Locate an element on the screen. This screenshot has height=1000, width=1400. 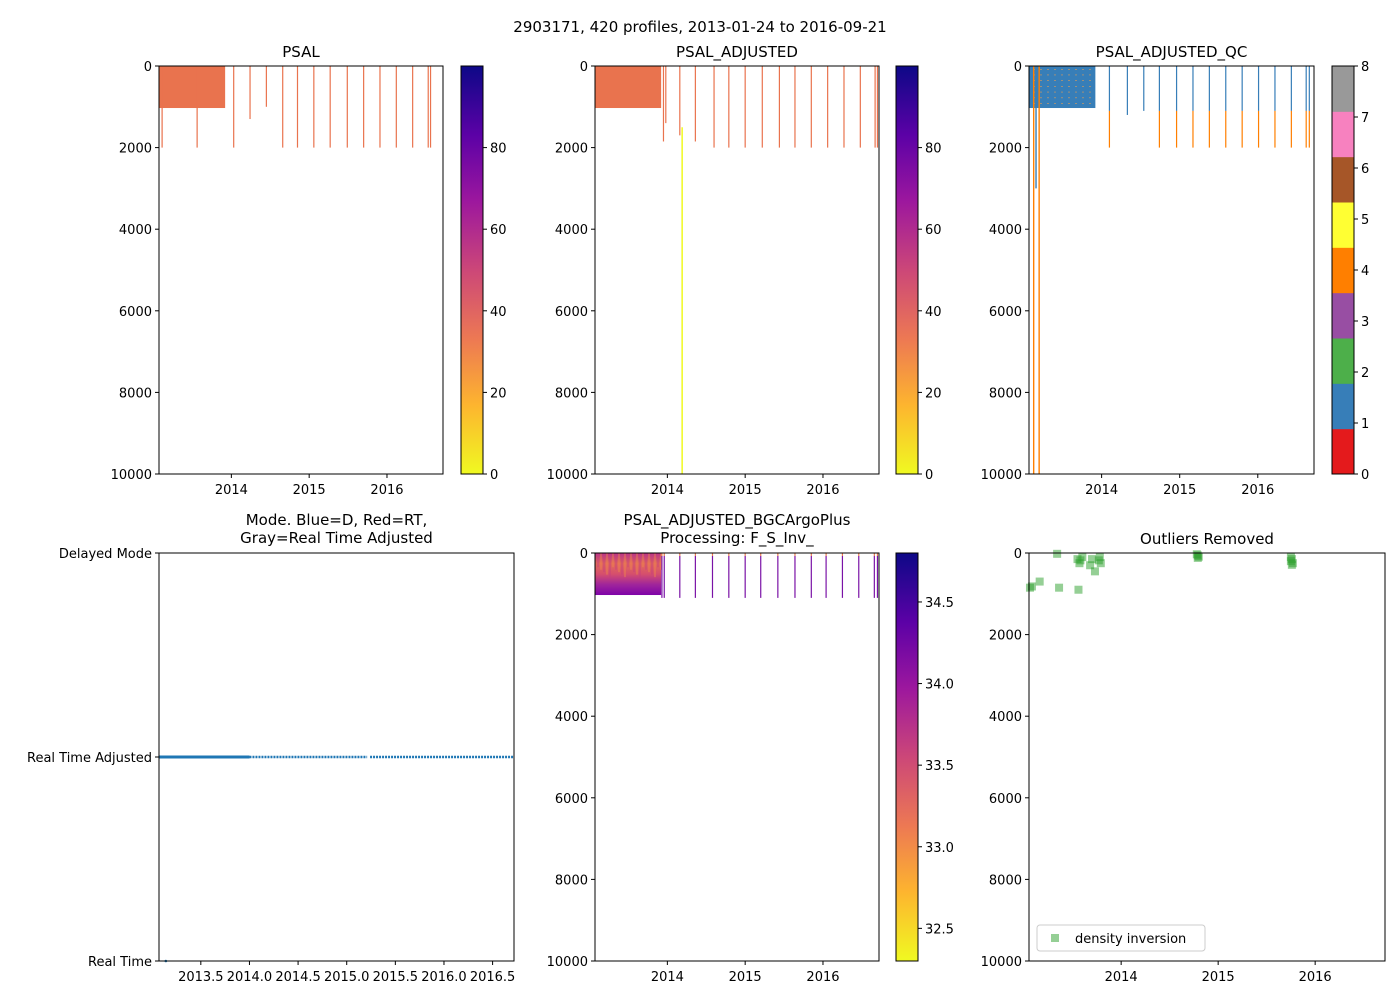
c2-ytick-label: 0 is located at coordinates (1018, 67).